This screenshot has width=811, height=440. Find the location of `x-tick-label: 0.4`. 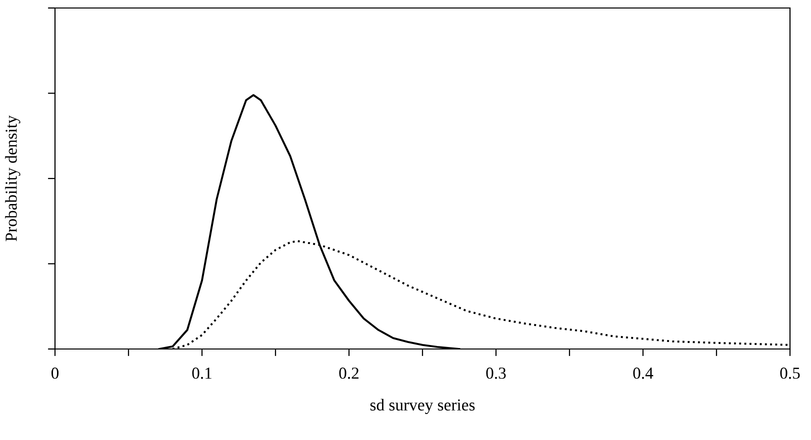

x-tick-label: 0.4 is located at coordinates (643, 373).